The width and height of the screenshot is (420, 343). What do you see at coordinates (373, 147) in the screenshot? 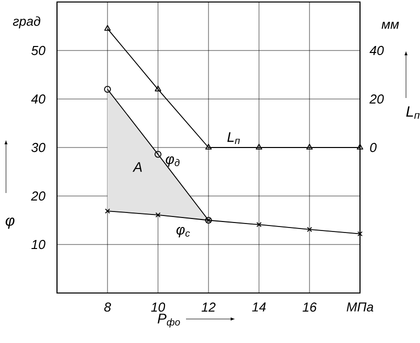
I see `y2-tick-label: 0` at bounding box center [373, 147].